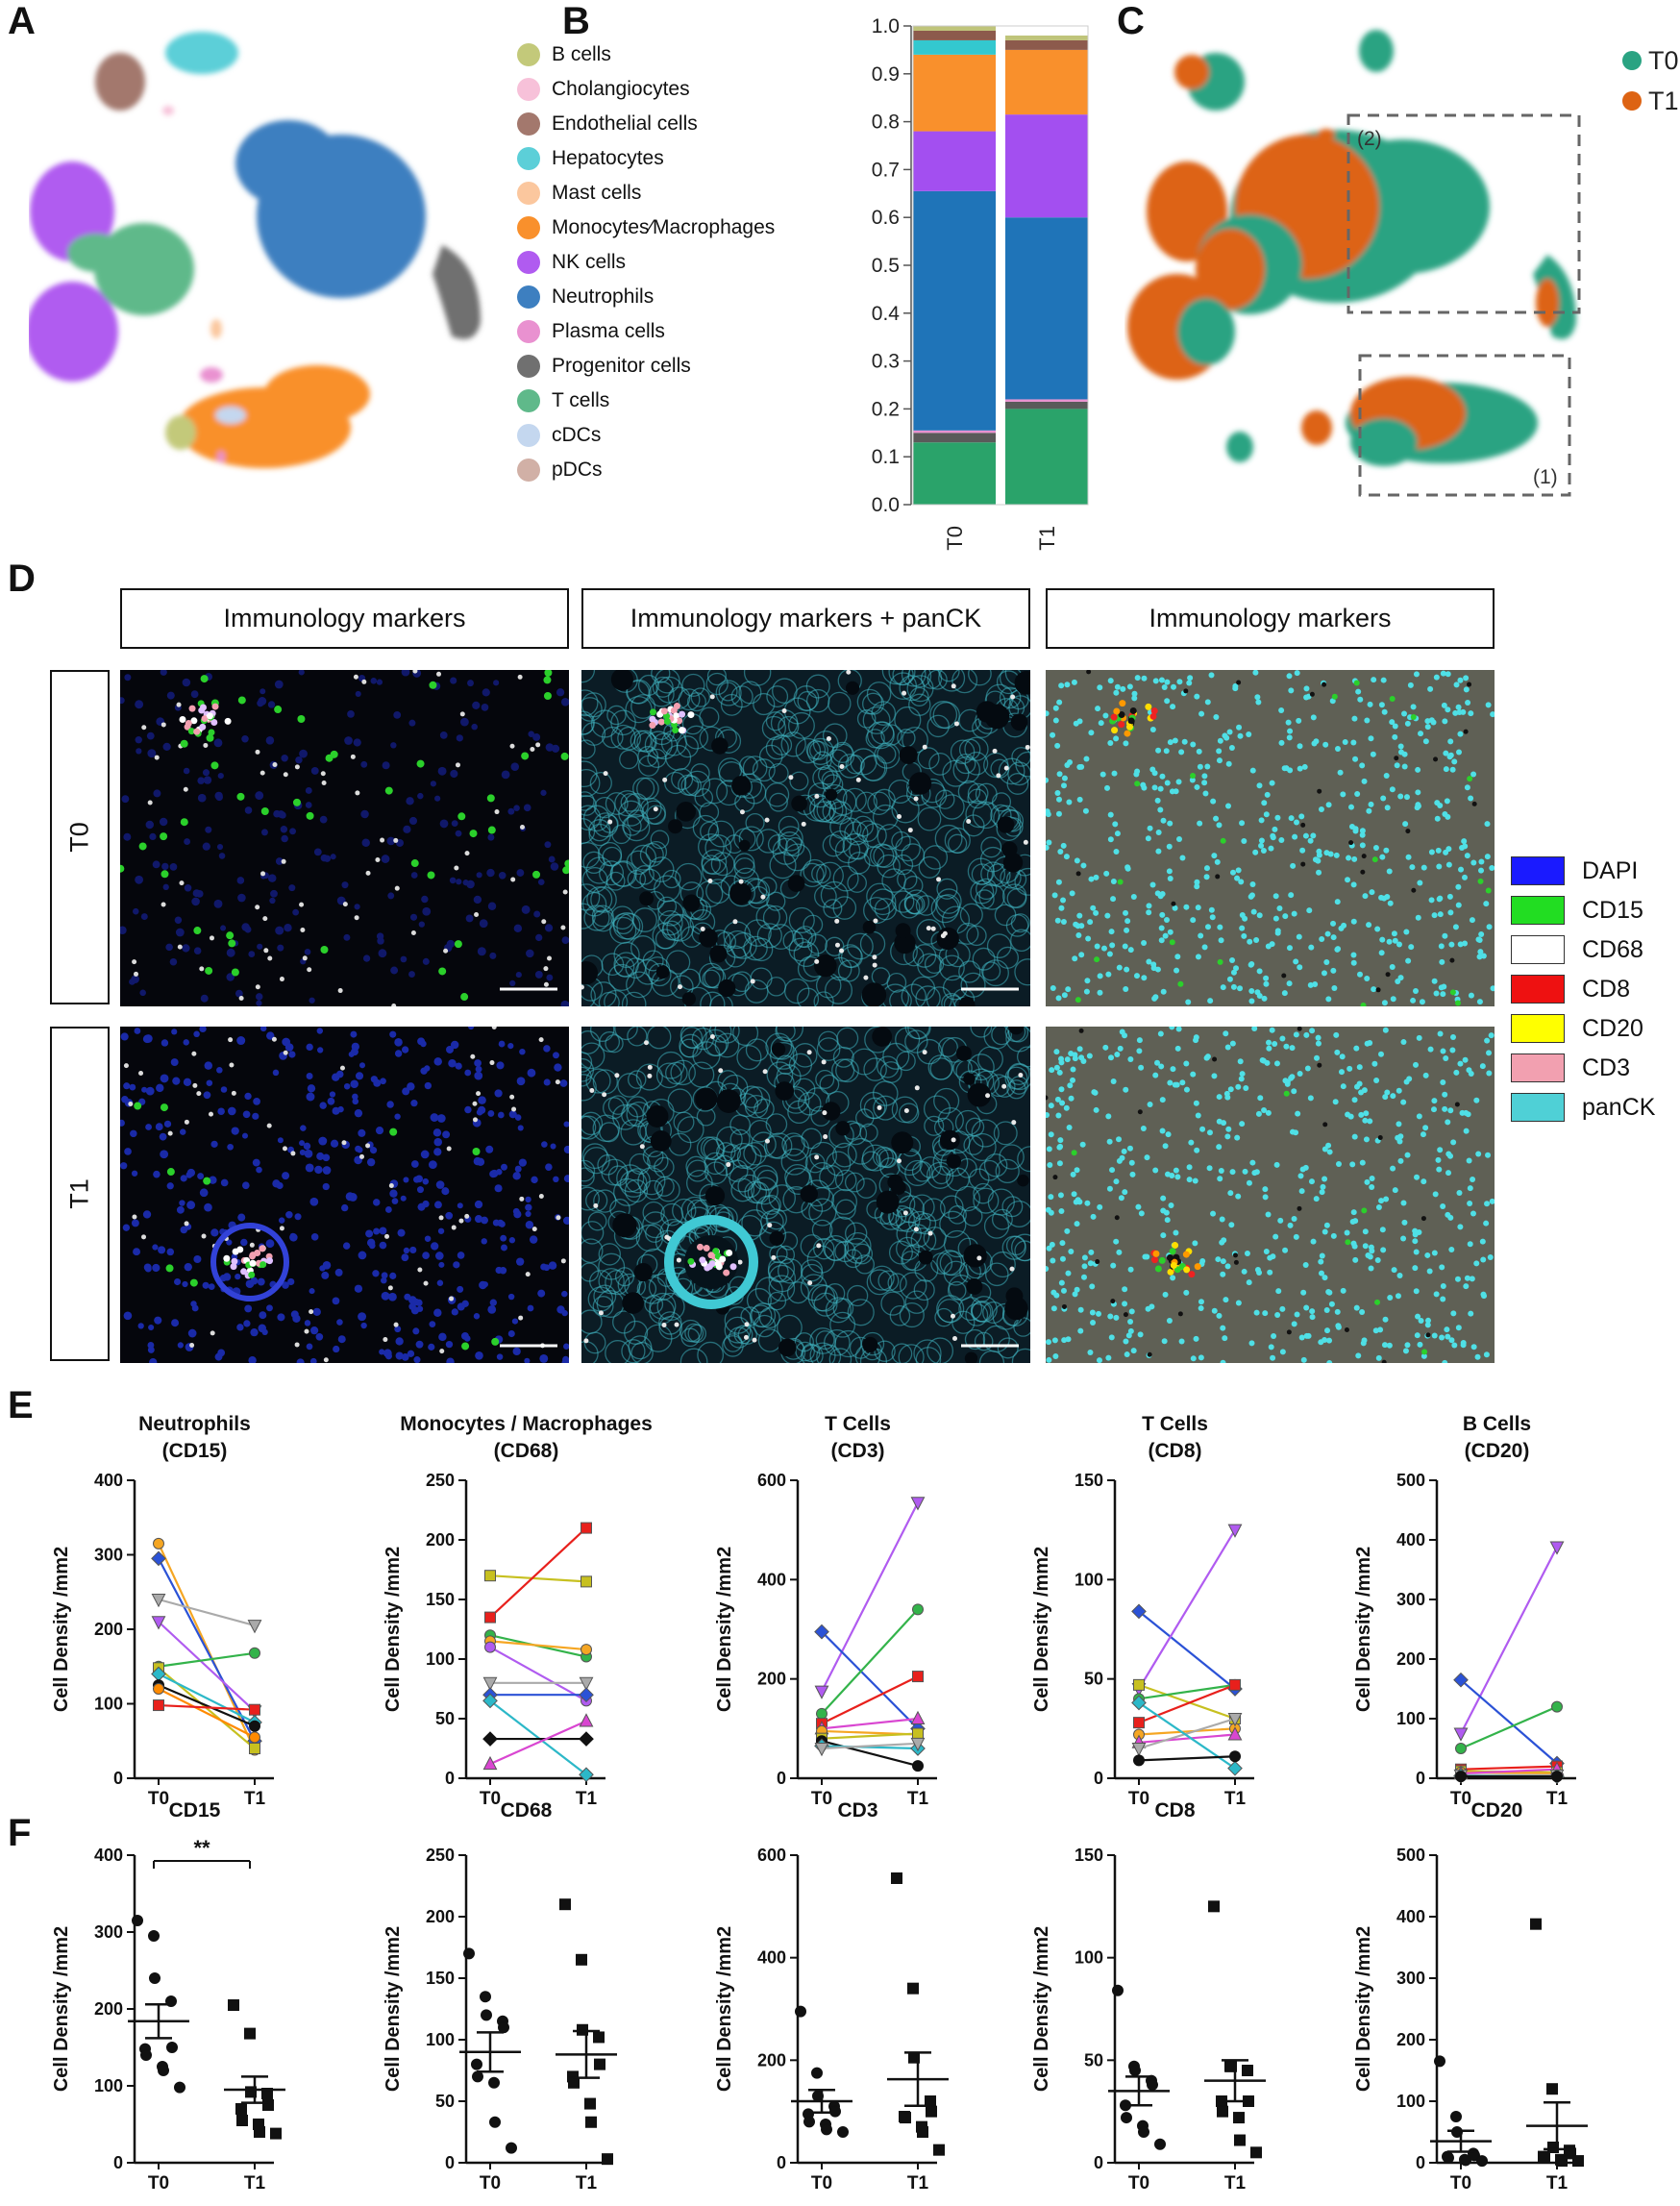  I want to click on image-t1-segmentation, so click(1271, 1195).